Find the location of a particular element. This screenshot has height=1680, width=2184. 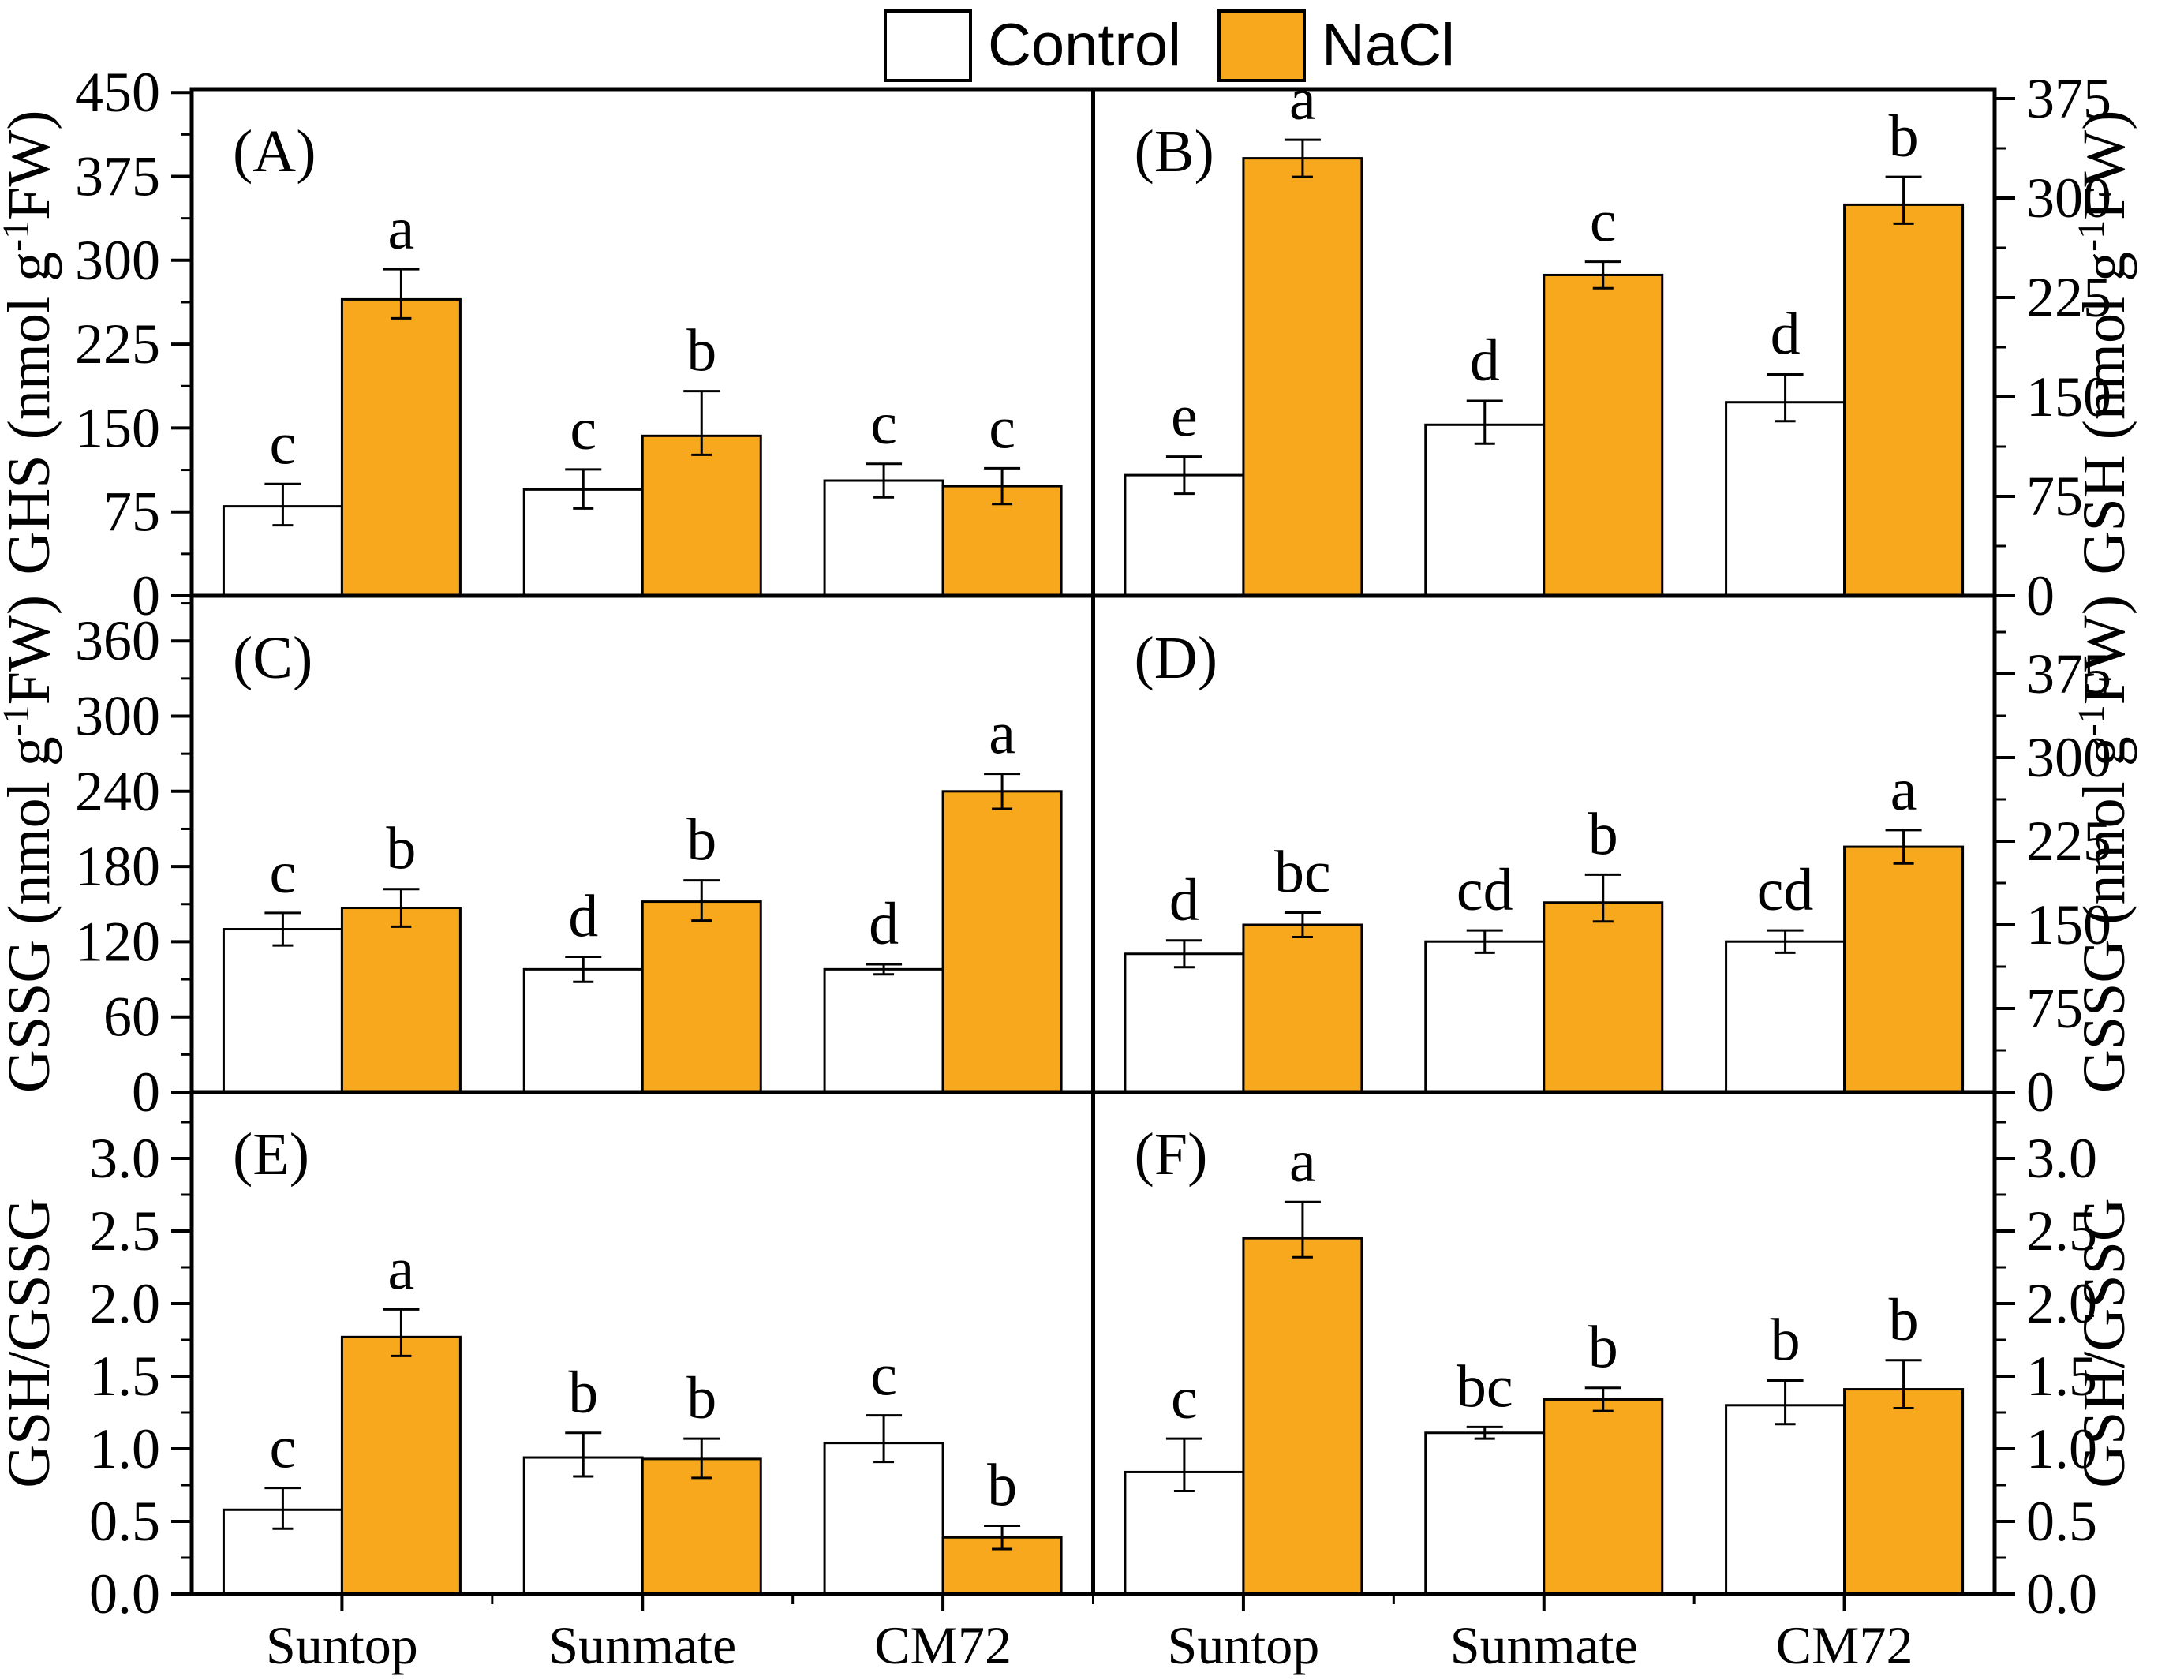

axis-C: 0 60 120 180 240 300 360 (C) GSSG (nmol g-1FW) is located at coordinates (156, 859).